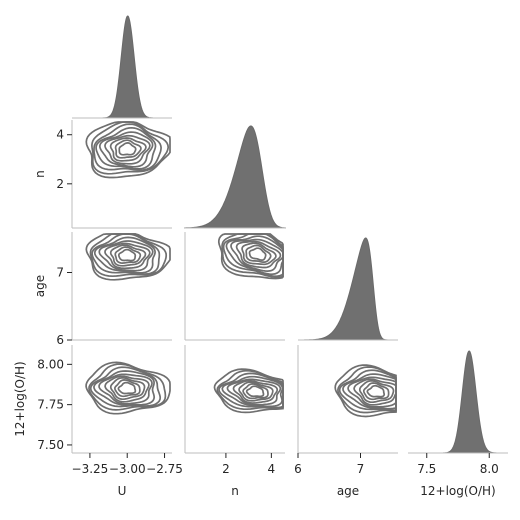 This screenshot has width=520, height=520. What do you see at coordinates (272, 469) in the screenshot?
I see `x-tick-label: 4` at bounding box center [272, 469].